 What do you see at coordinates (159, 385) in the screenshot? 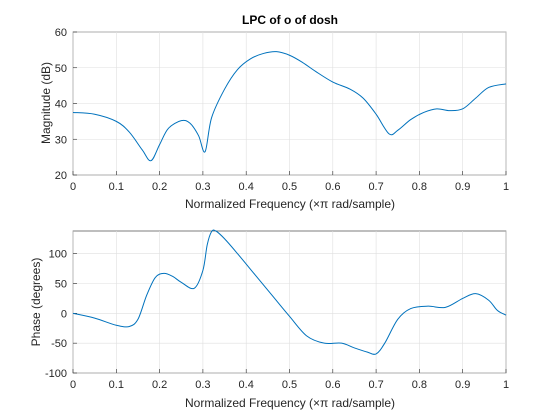
I see `phase-x-tick-label: 0.2` at bounding box center [159, 385].